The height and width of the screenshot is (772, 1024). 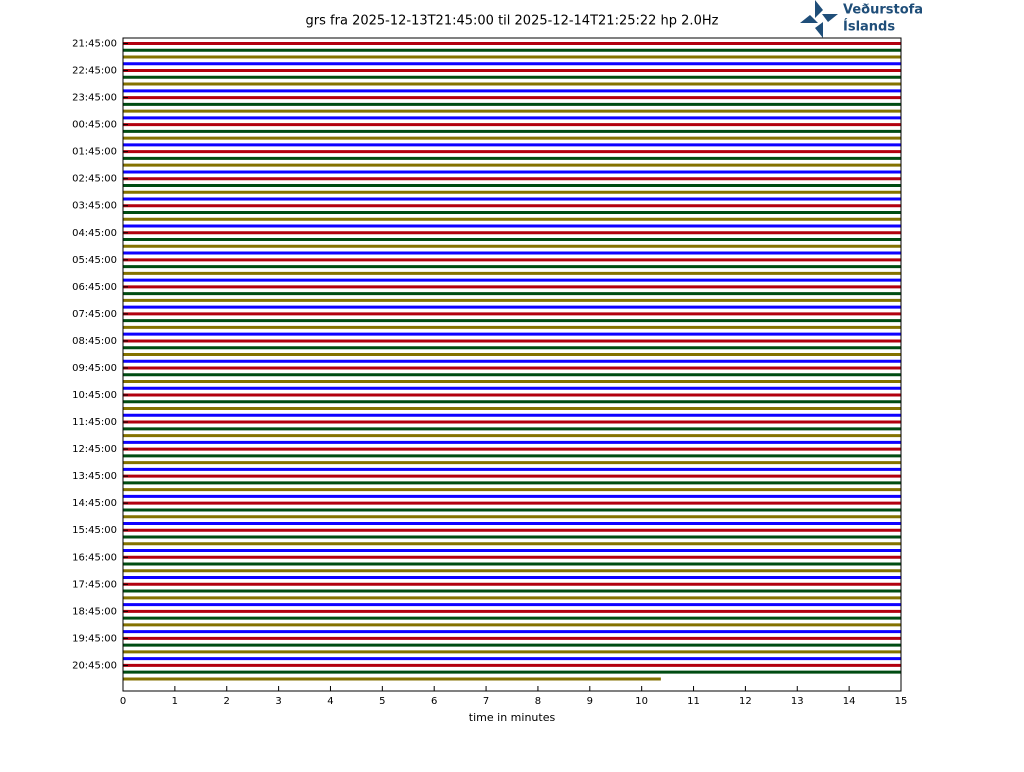 I want to click on y-tick-label: 20:45:00, so click(x=94, y=665).